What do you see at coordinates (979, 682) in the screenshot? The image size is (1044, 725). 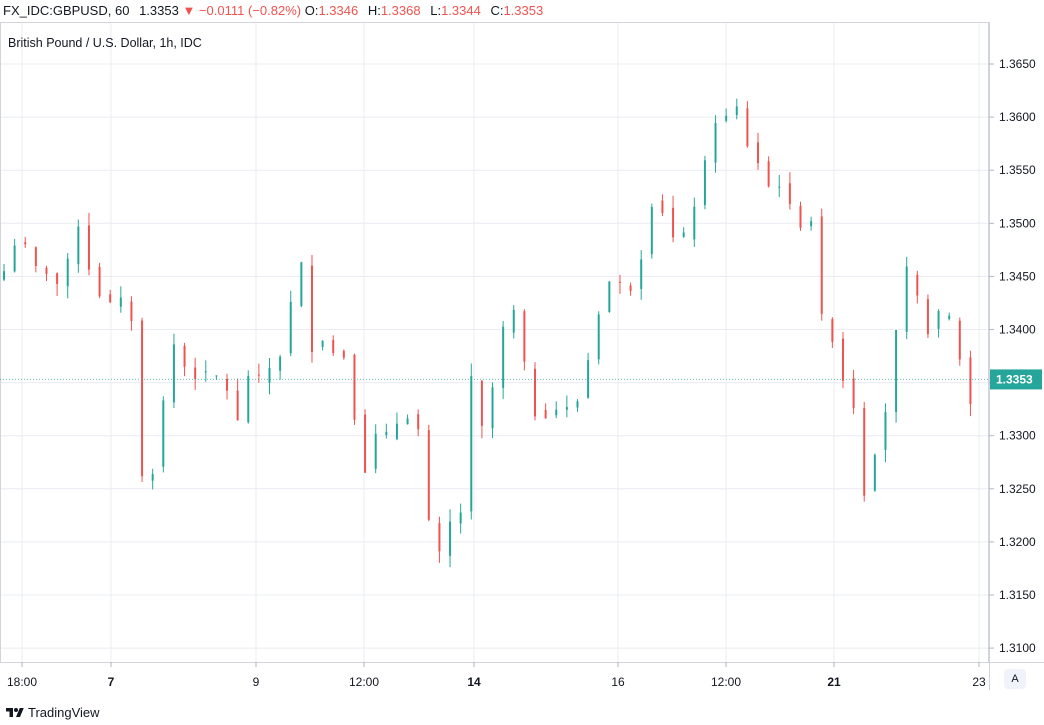 I see `x-tick-label: 23` at bounding box center [979, 682].